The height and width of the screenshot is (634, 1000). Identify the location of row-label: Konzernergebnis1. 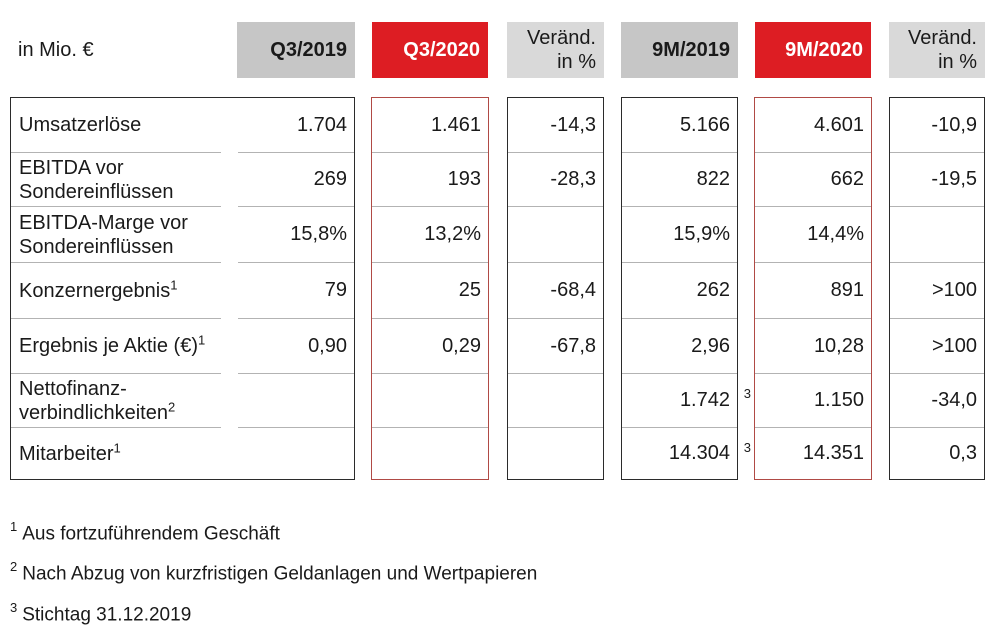
(116, 291).